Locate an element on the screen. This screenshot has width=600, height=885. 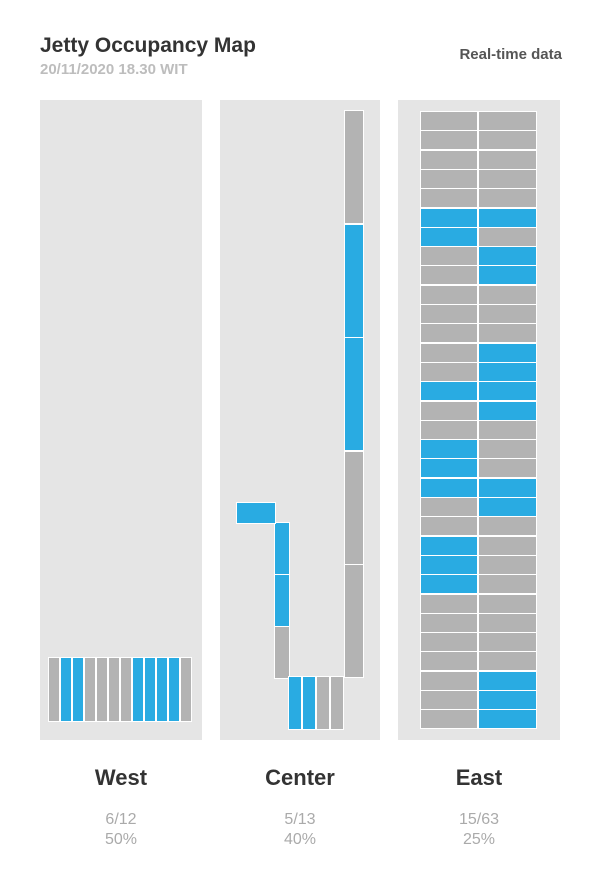
west-zone-stats: 6/12 50% is located at coordinates (121, 830).